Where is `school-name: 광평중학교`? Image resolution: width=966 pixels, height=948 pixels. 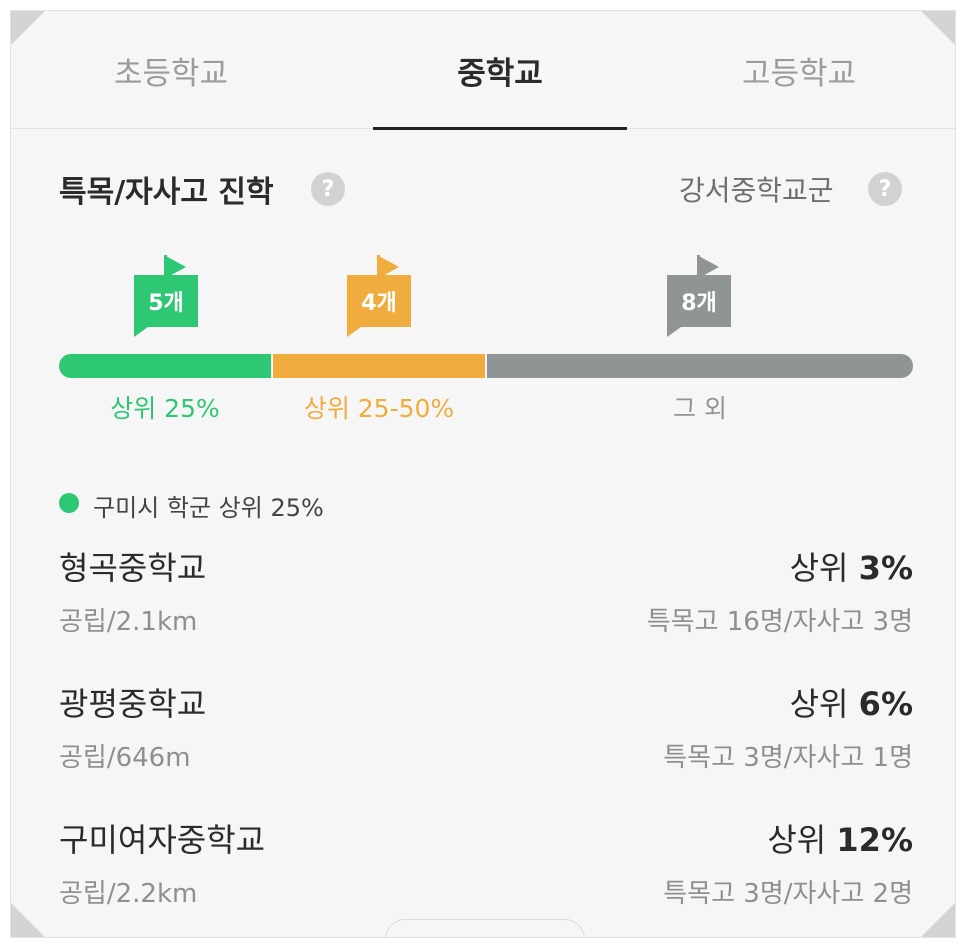
school-name: 광평중학교 is located at coordinates (133, 704).